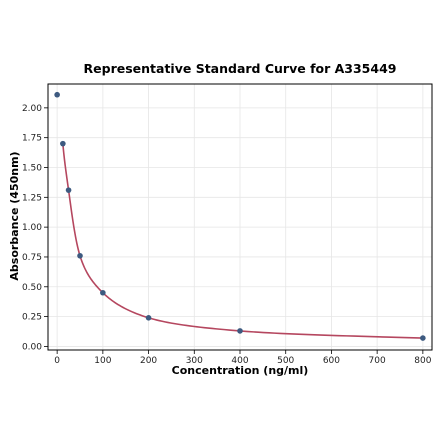  I want to click on x-tick-label: 500, so click(285, 361).